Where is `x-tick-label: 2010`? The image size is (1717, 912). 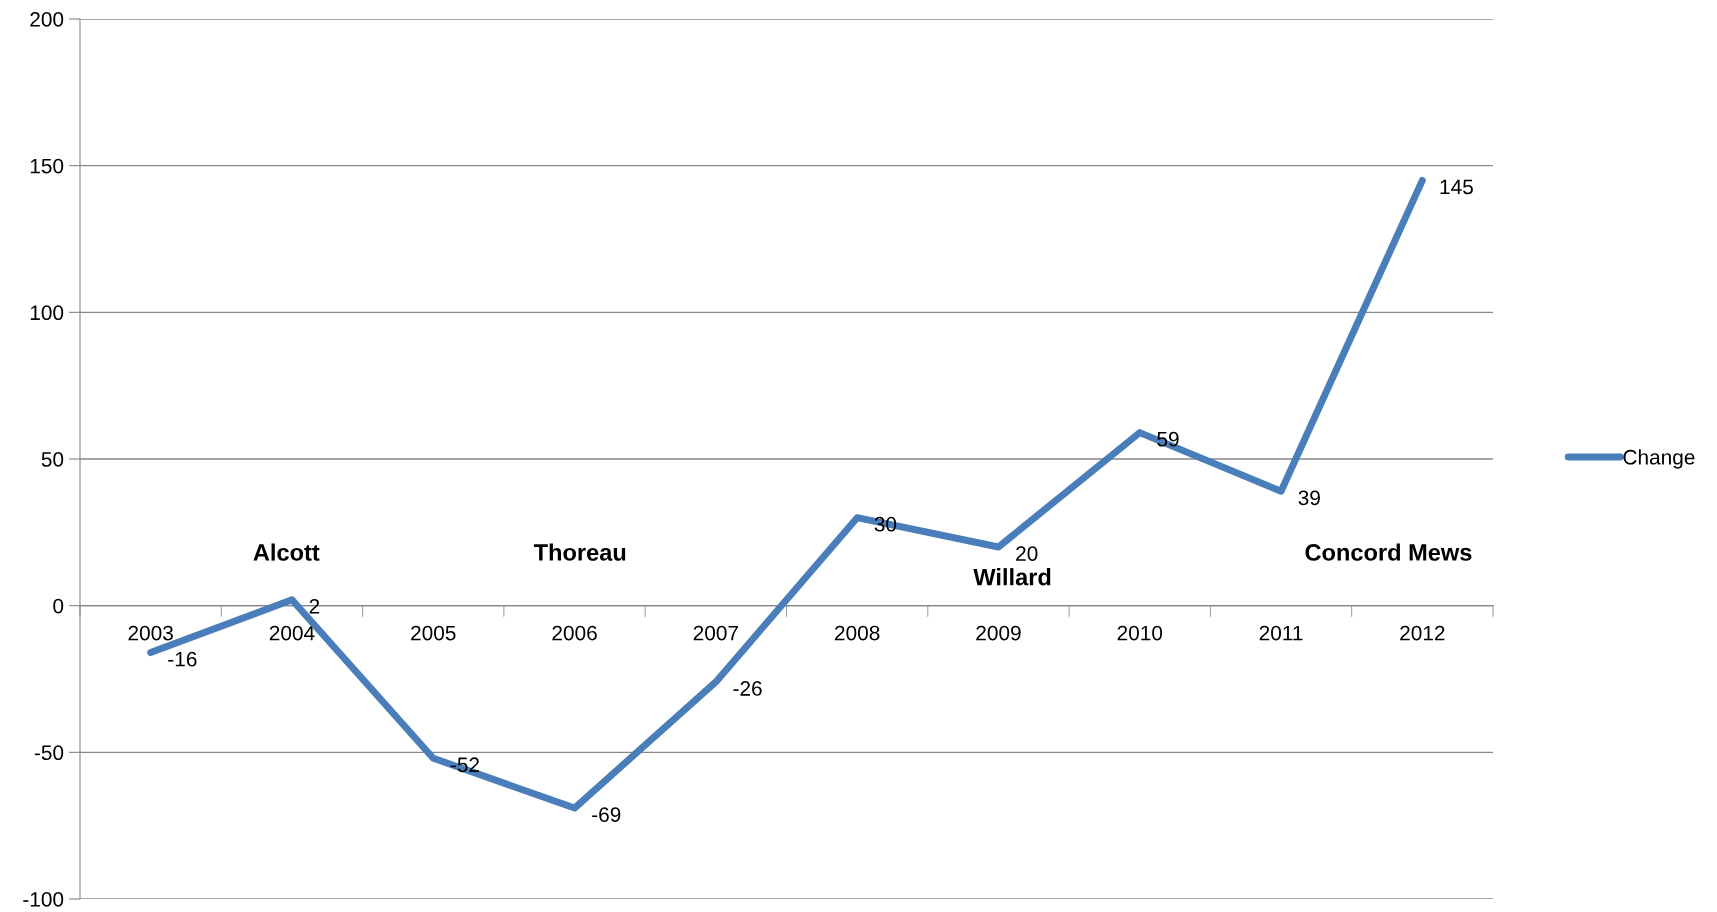 x-tick-label: 2010 is located at coordinates (1140, 633).